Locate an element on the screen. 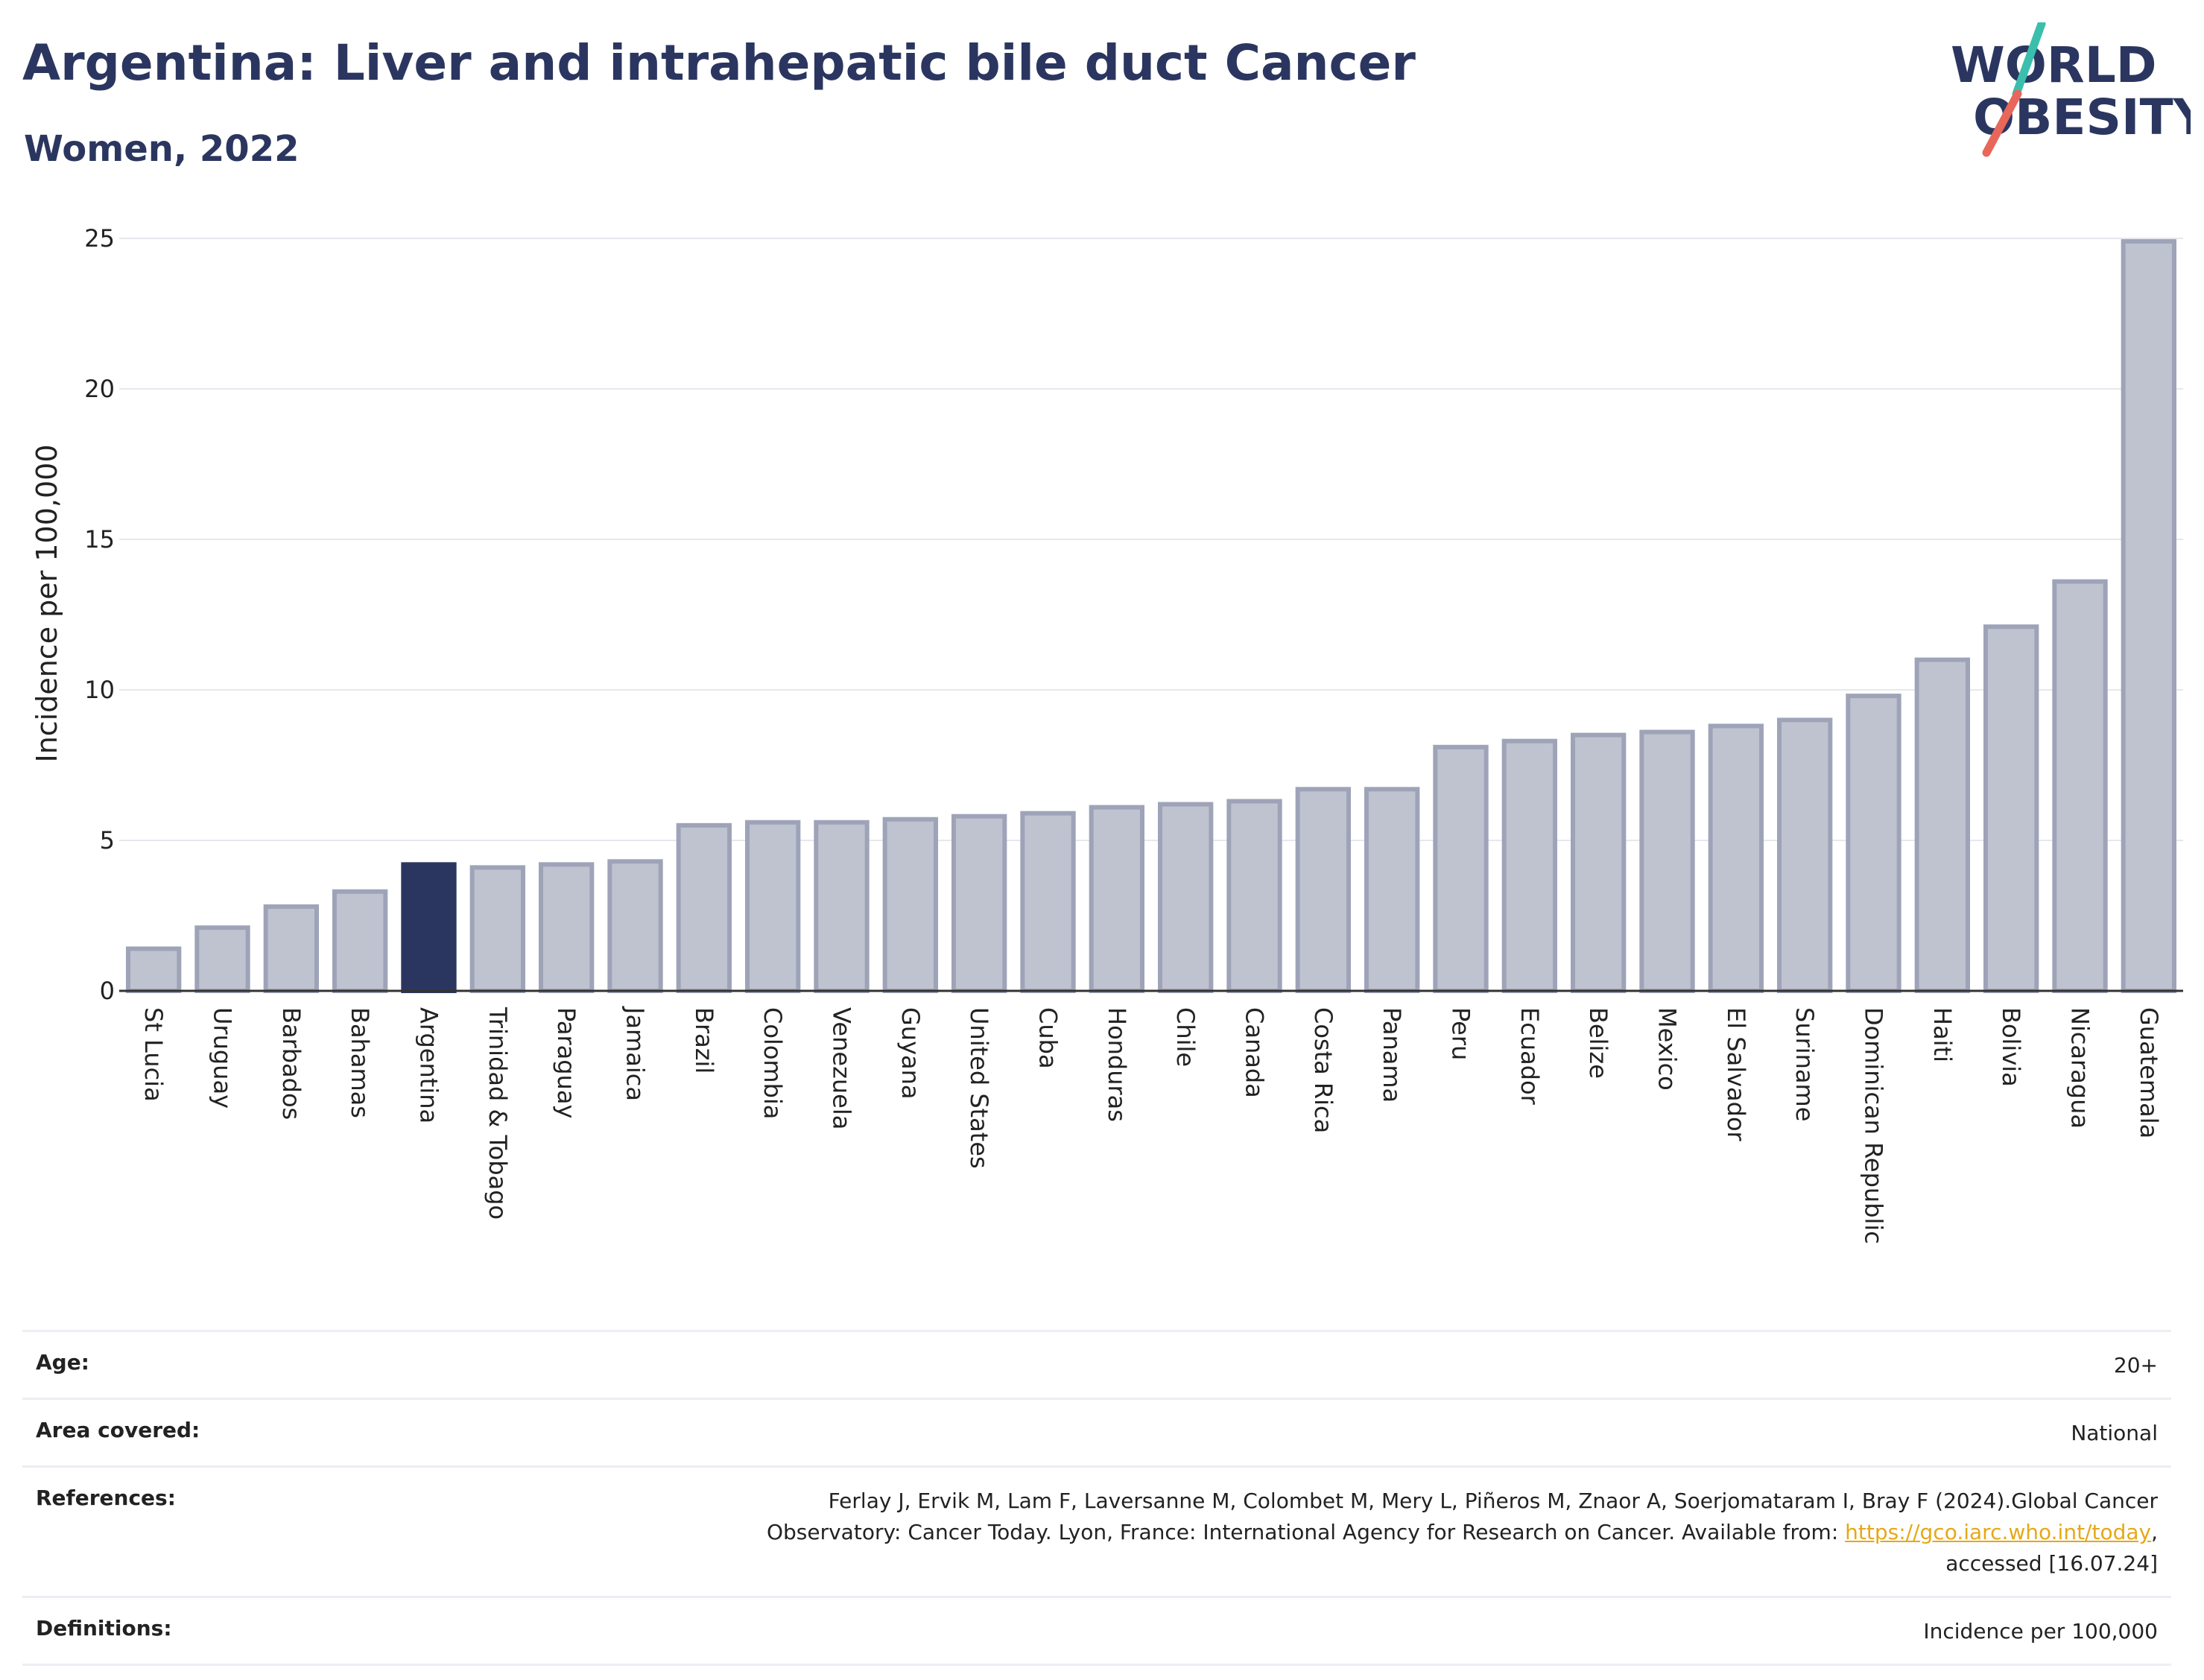 This screenshot has height=1680, width=2204. x-tick-label: Dominican Republic is located at coordinates (1874, 1125).